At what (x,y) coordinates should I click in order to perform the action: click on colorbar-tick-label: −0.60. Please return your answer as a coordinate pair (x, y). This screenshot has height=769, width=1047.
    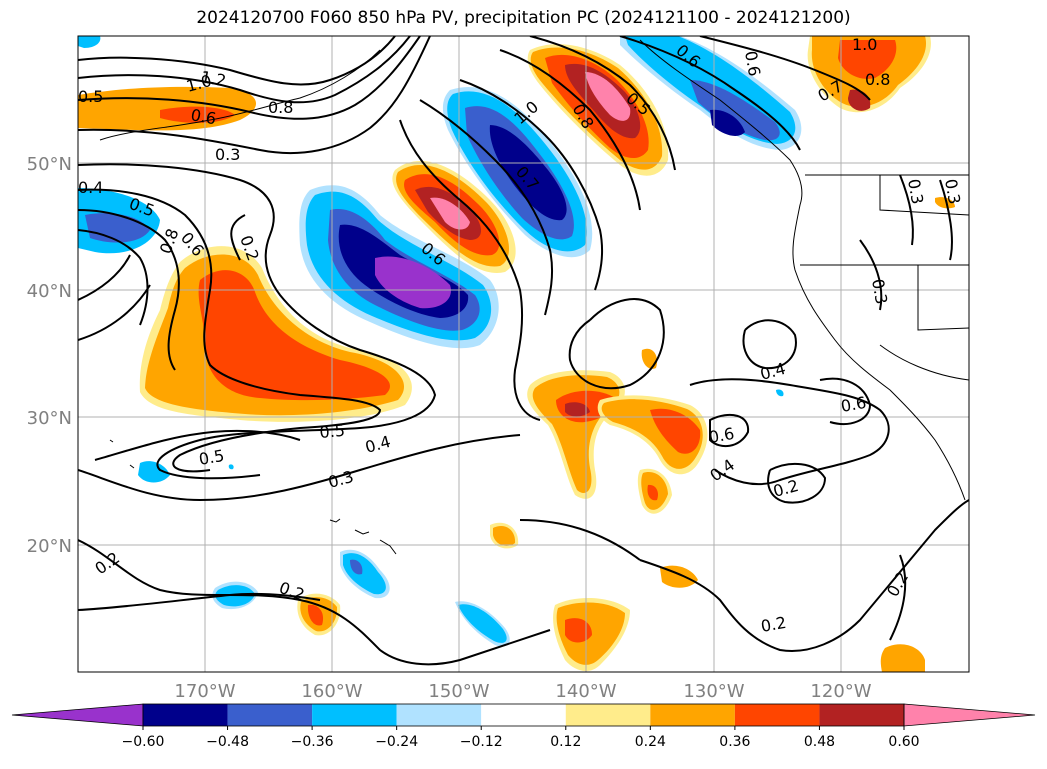
    Looking at the image, I should click on (143, 742).